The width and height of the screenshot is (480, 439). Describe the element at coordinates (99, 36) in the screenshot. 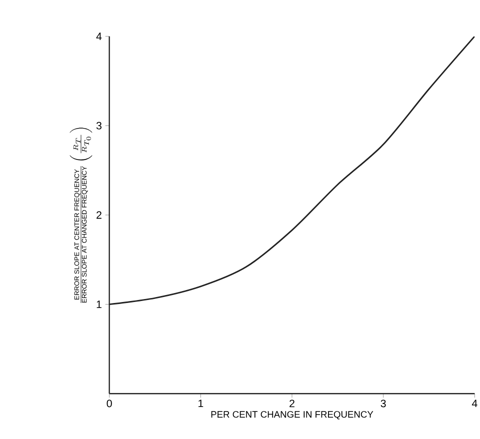

I see `y-tick-label: 4` at that location.